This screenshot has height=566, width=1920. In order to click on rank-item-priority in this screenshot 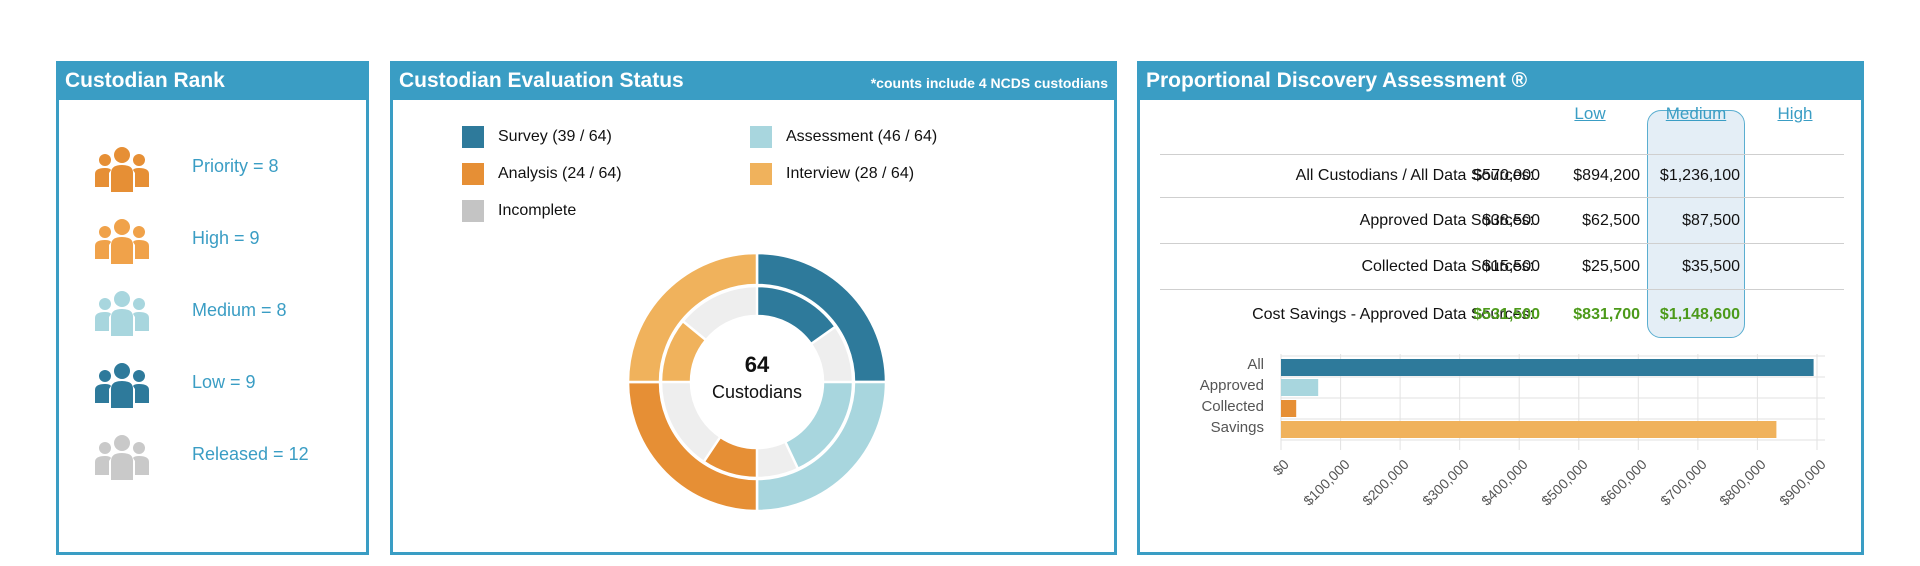, I will do `click(122, 169)`.